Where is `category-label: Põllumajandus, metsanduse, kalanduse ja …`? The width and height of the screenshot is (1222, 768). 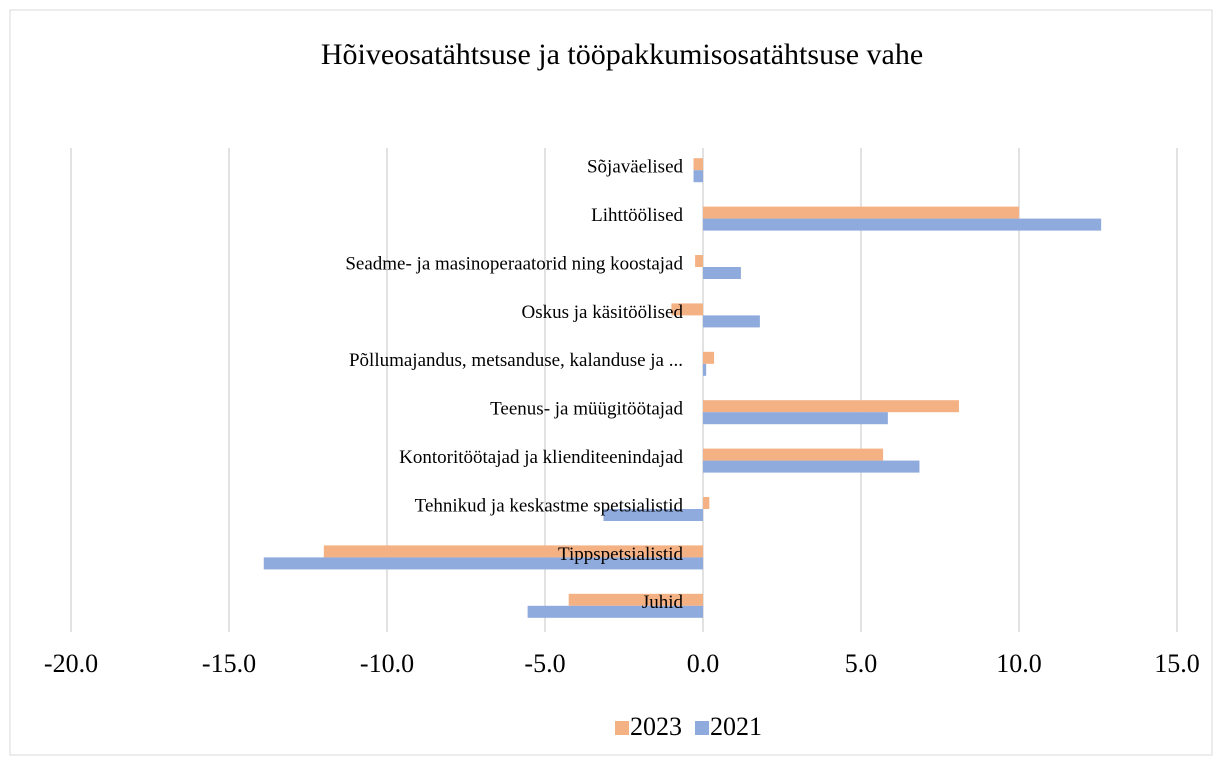
category-label: Põllumajandus, metsanduse, kalanduse ja … is located at coordinates (516, 360).